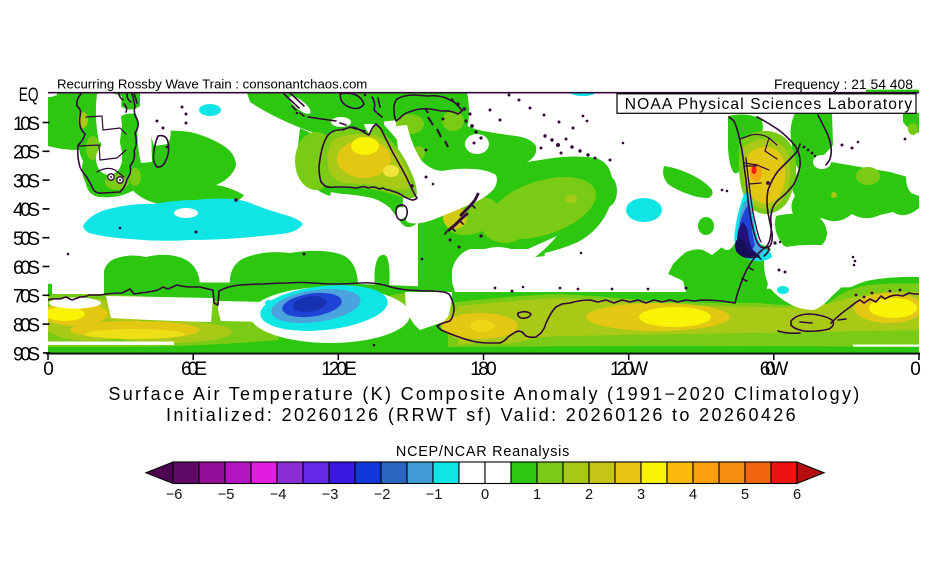 This screenshot has height=580, width=930. What do you see at coordinates (226, 495) in the screenshot?
I see `svg-text: −5` at bounding box center [226, 495].